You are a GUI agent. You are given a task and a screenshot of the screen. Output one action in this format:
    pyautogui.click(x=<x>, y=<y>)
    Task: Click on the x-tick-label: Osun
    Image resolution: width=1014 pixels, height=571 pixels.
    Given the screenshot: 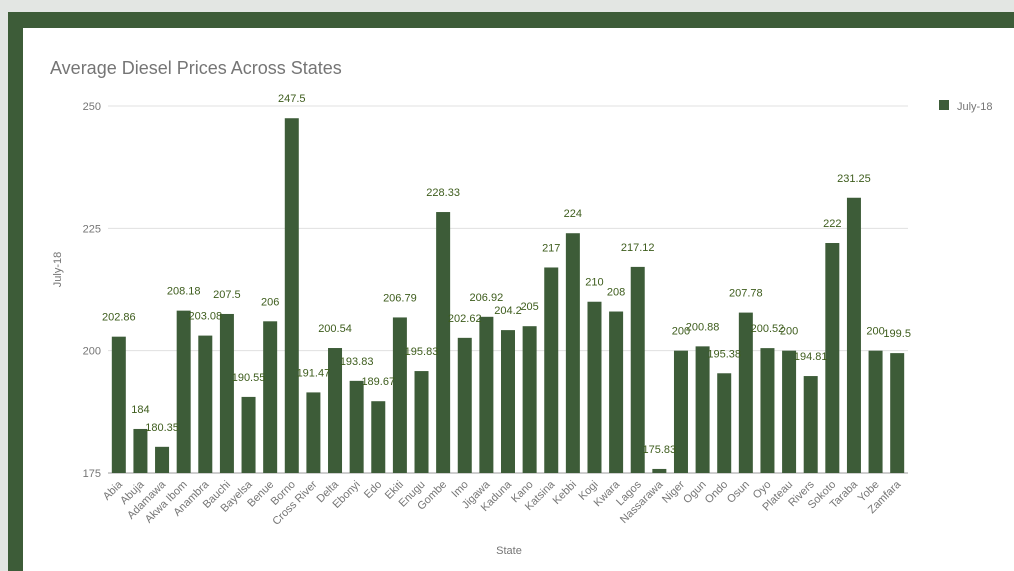 What is the action you would take?
    pyautogui.click(x=738, y=492)
    